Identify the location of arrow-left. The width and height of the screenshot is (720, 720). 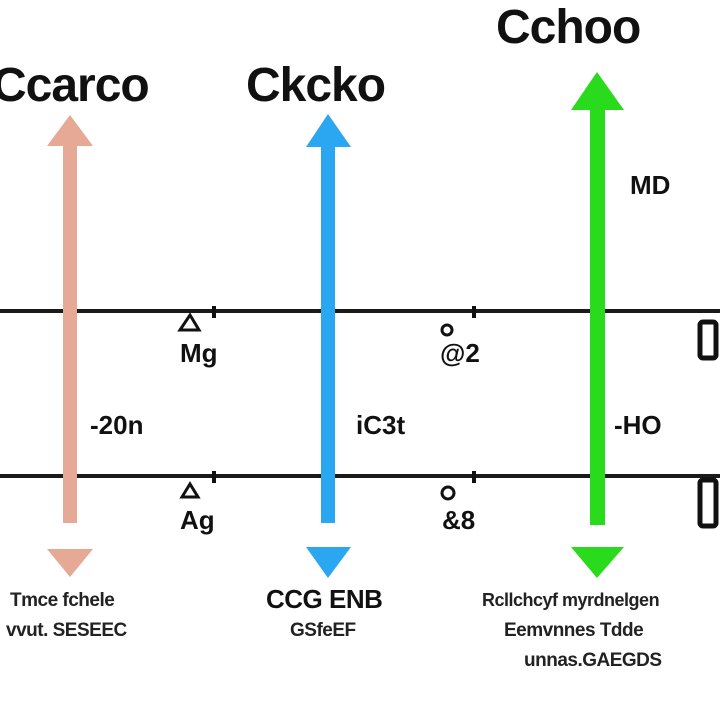
(70, 346).